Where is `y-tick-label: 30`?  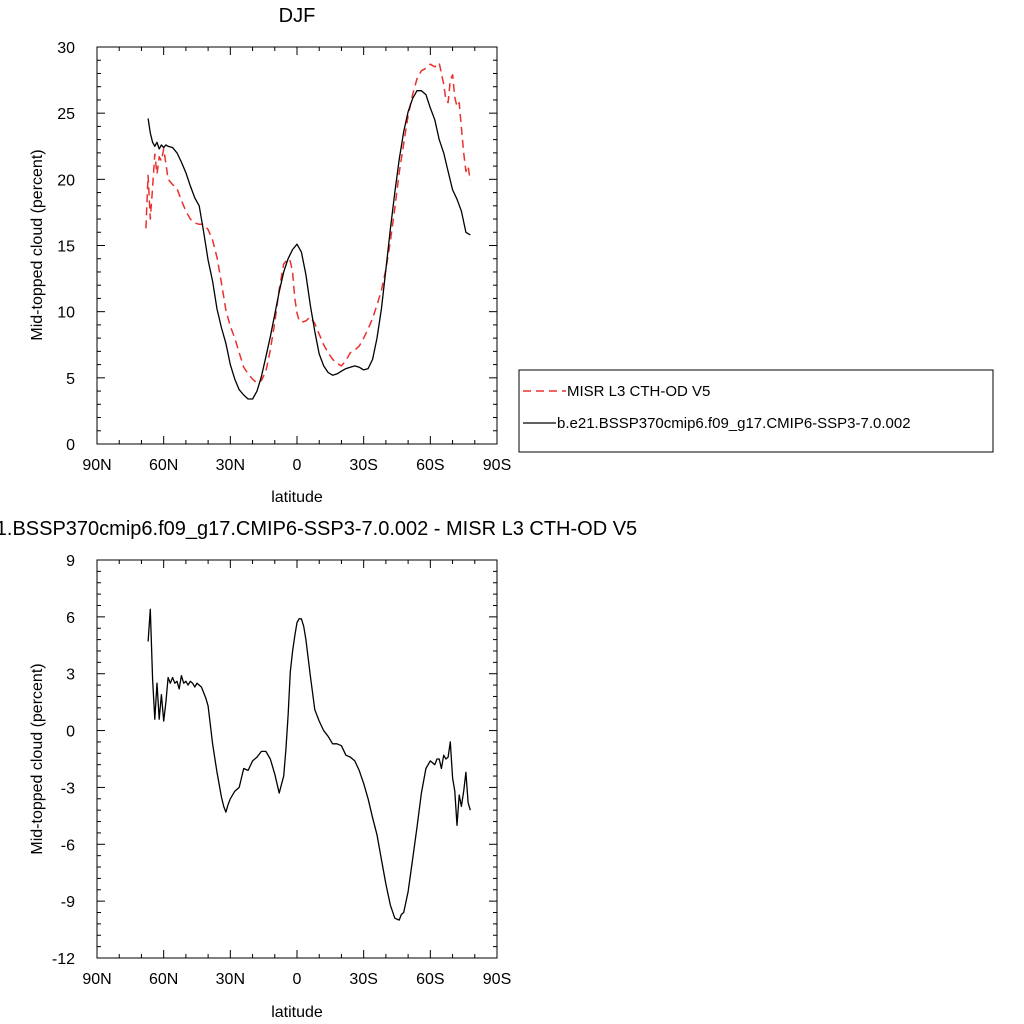
y-tick-label: 30 is located at coordinates (66, 48).